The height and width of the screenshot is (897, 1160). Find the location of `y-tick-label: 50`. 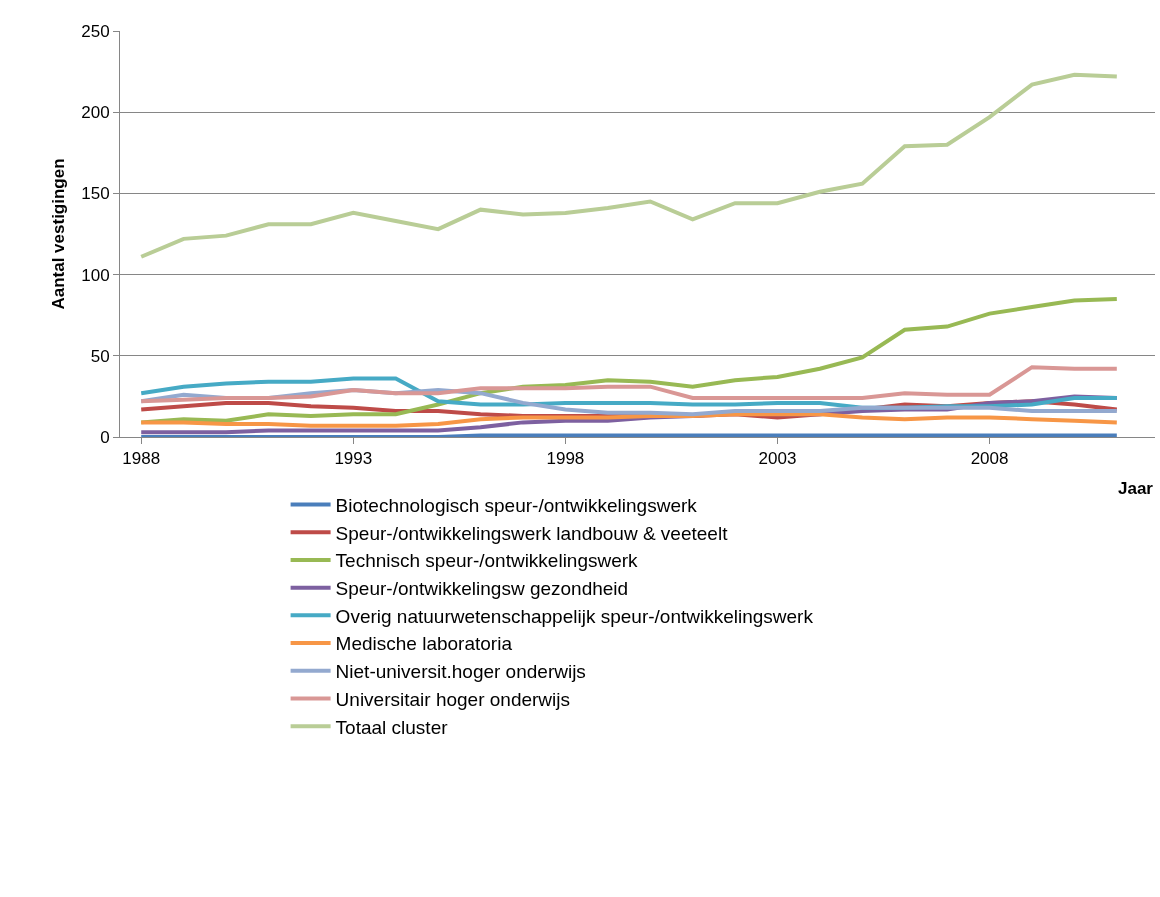

y-tick-label: 50 is located at coordinates (100, 356).